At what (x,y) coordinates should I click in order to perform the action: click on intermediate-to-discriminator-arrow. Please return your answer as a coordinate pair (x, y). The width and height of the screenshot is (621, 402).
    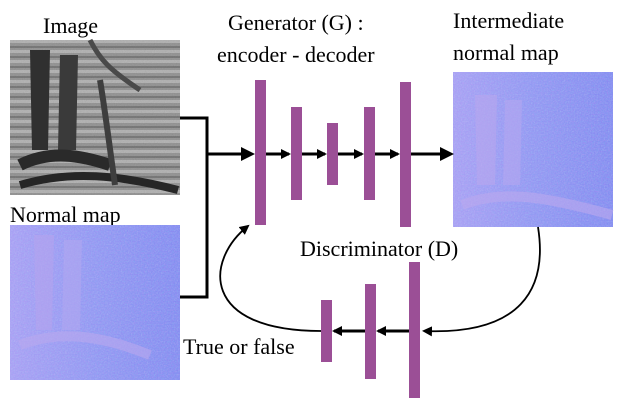
    Looking at the image, I should click on (481, 281).